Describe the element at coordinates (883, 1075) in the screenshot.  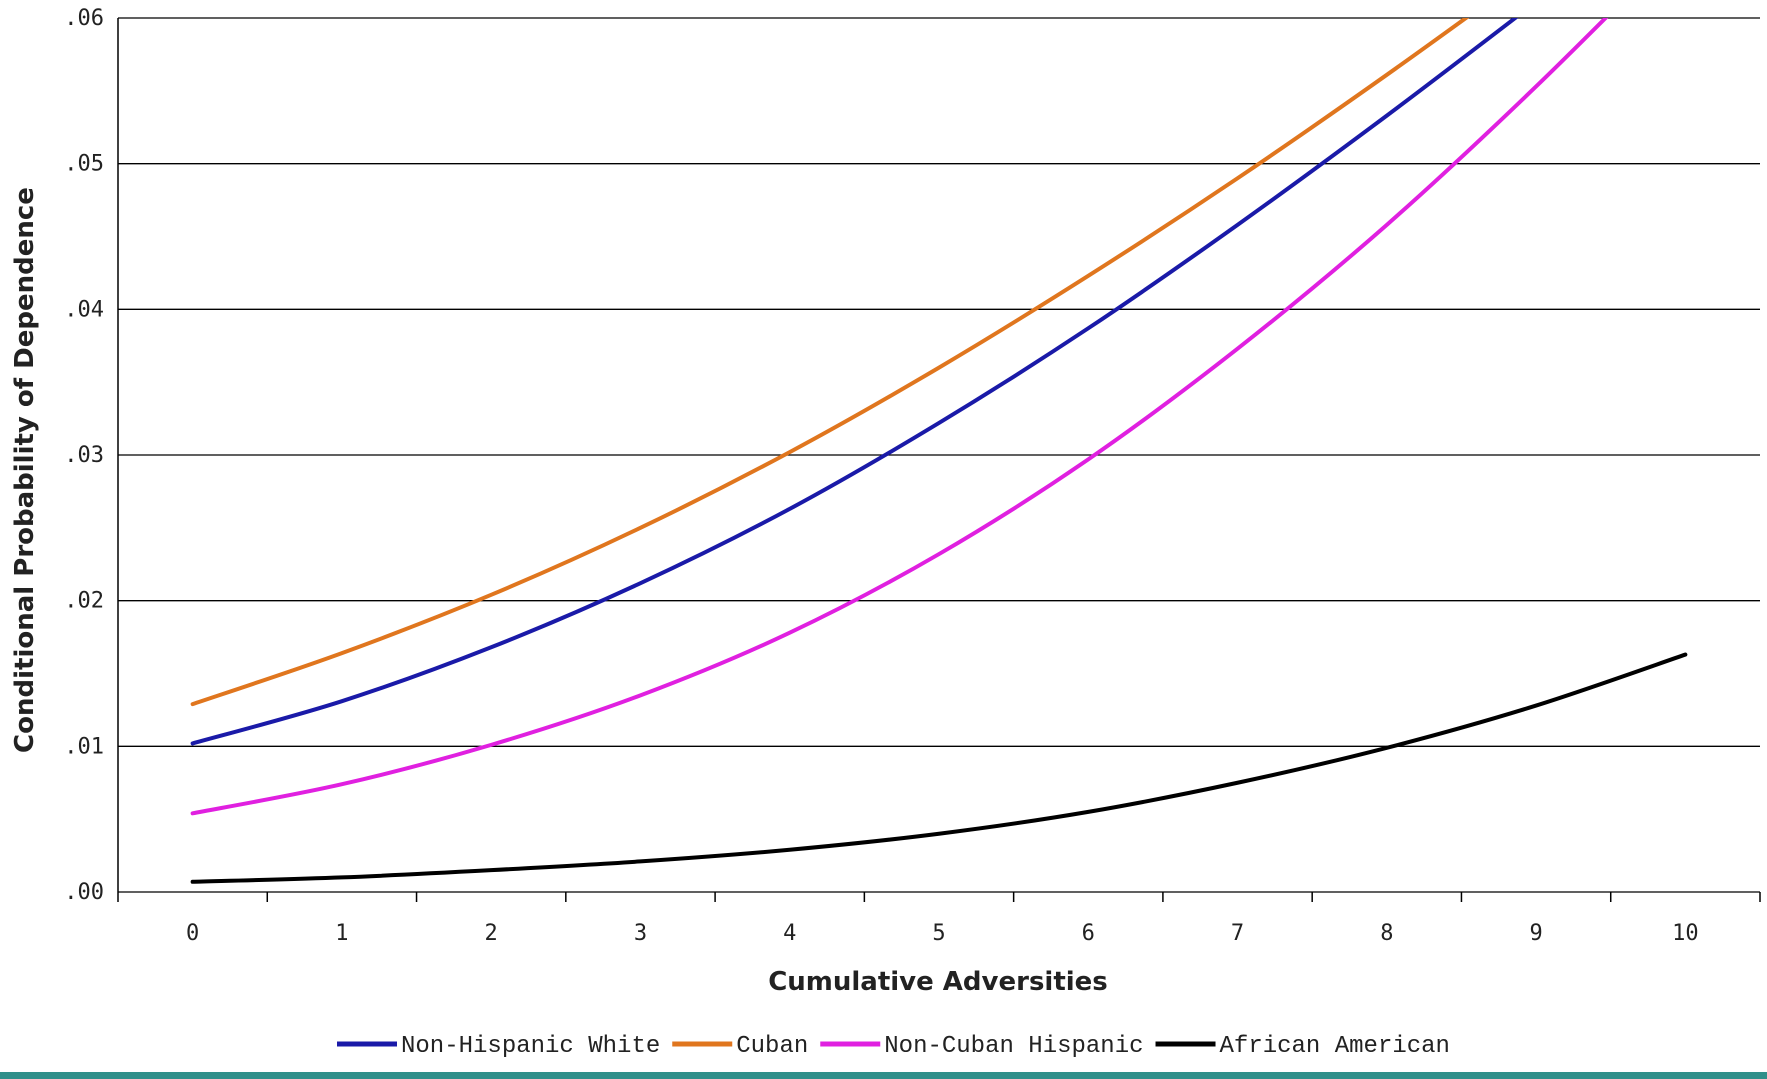
I see `bottom-accent-bar` at that location.